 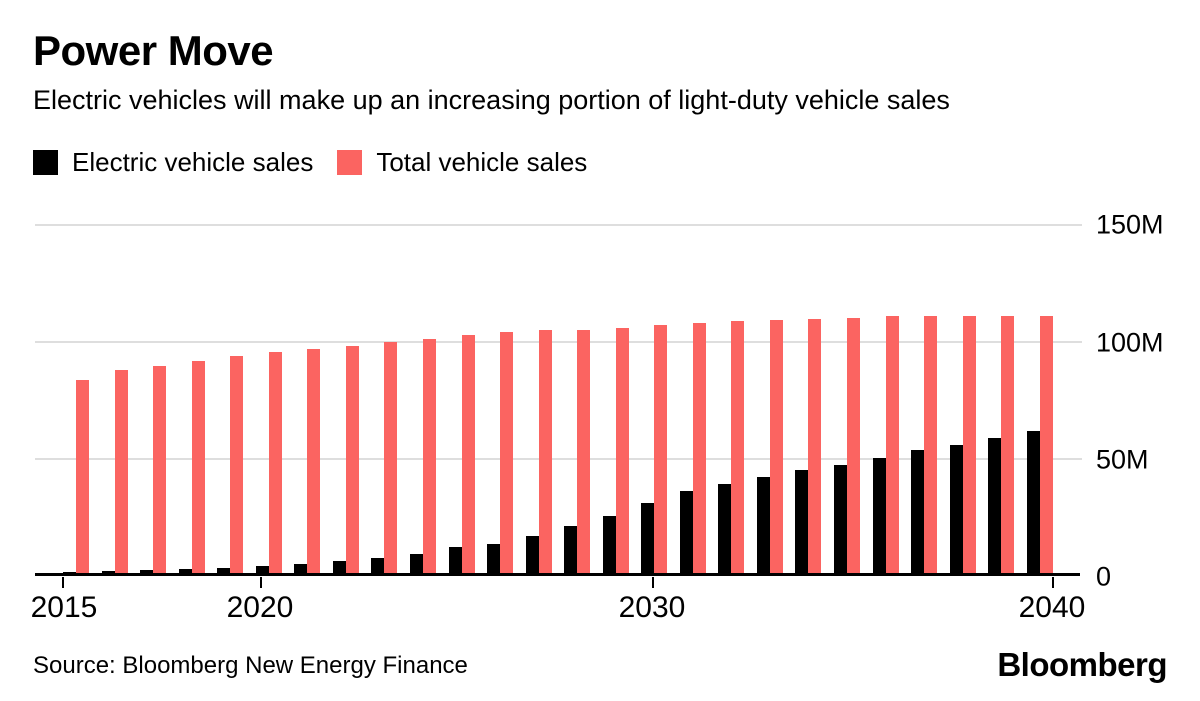 What do you see at coordinates (482, 162) in the screenshot?
I see `legend-label-total: Total vehicle sales` at bounding box center [482, 162].